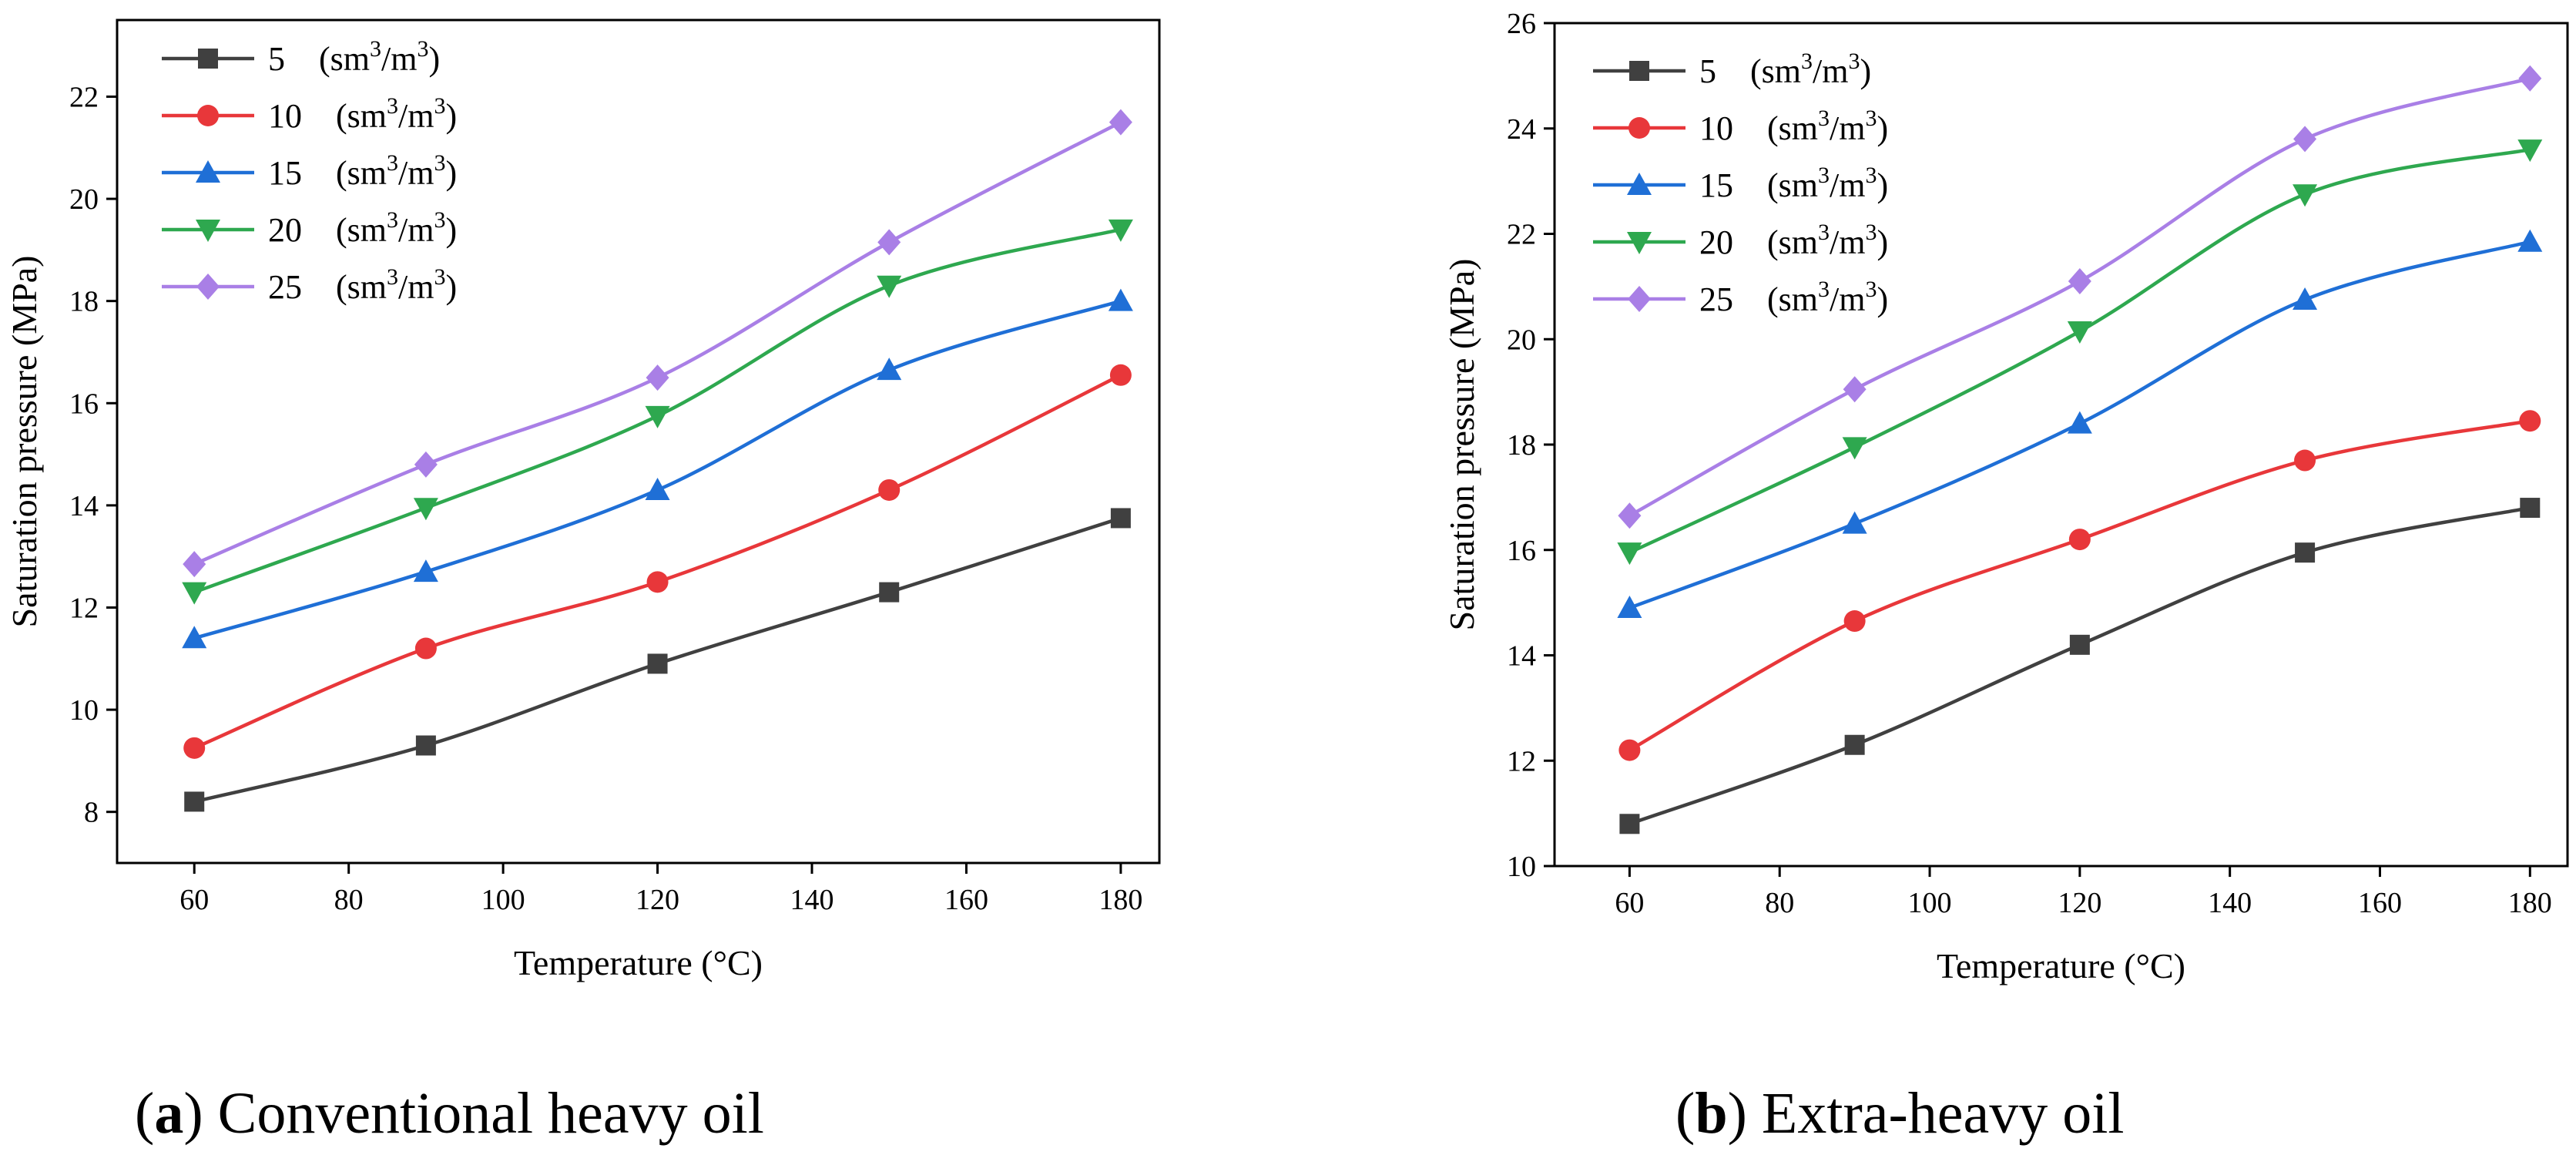  I want to click on y-tick-label: 18, so click(84, 302).